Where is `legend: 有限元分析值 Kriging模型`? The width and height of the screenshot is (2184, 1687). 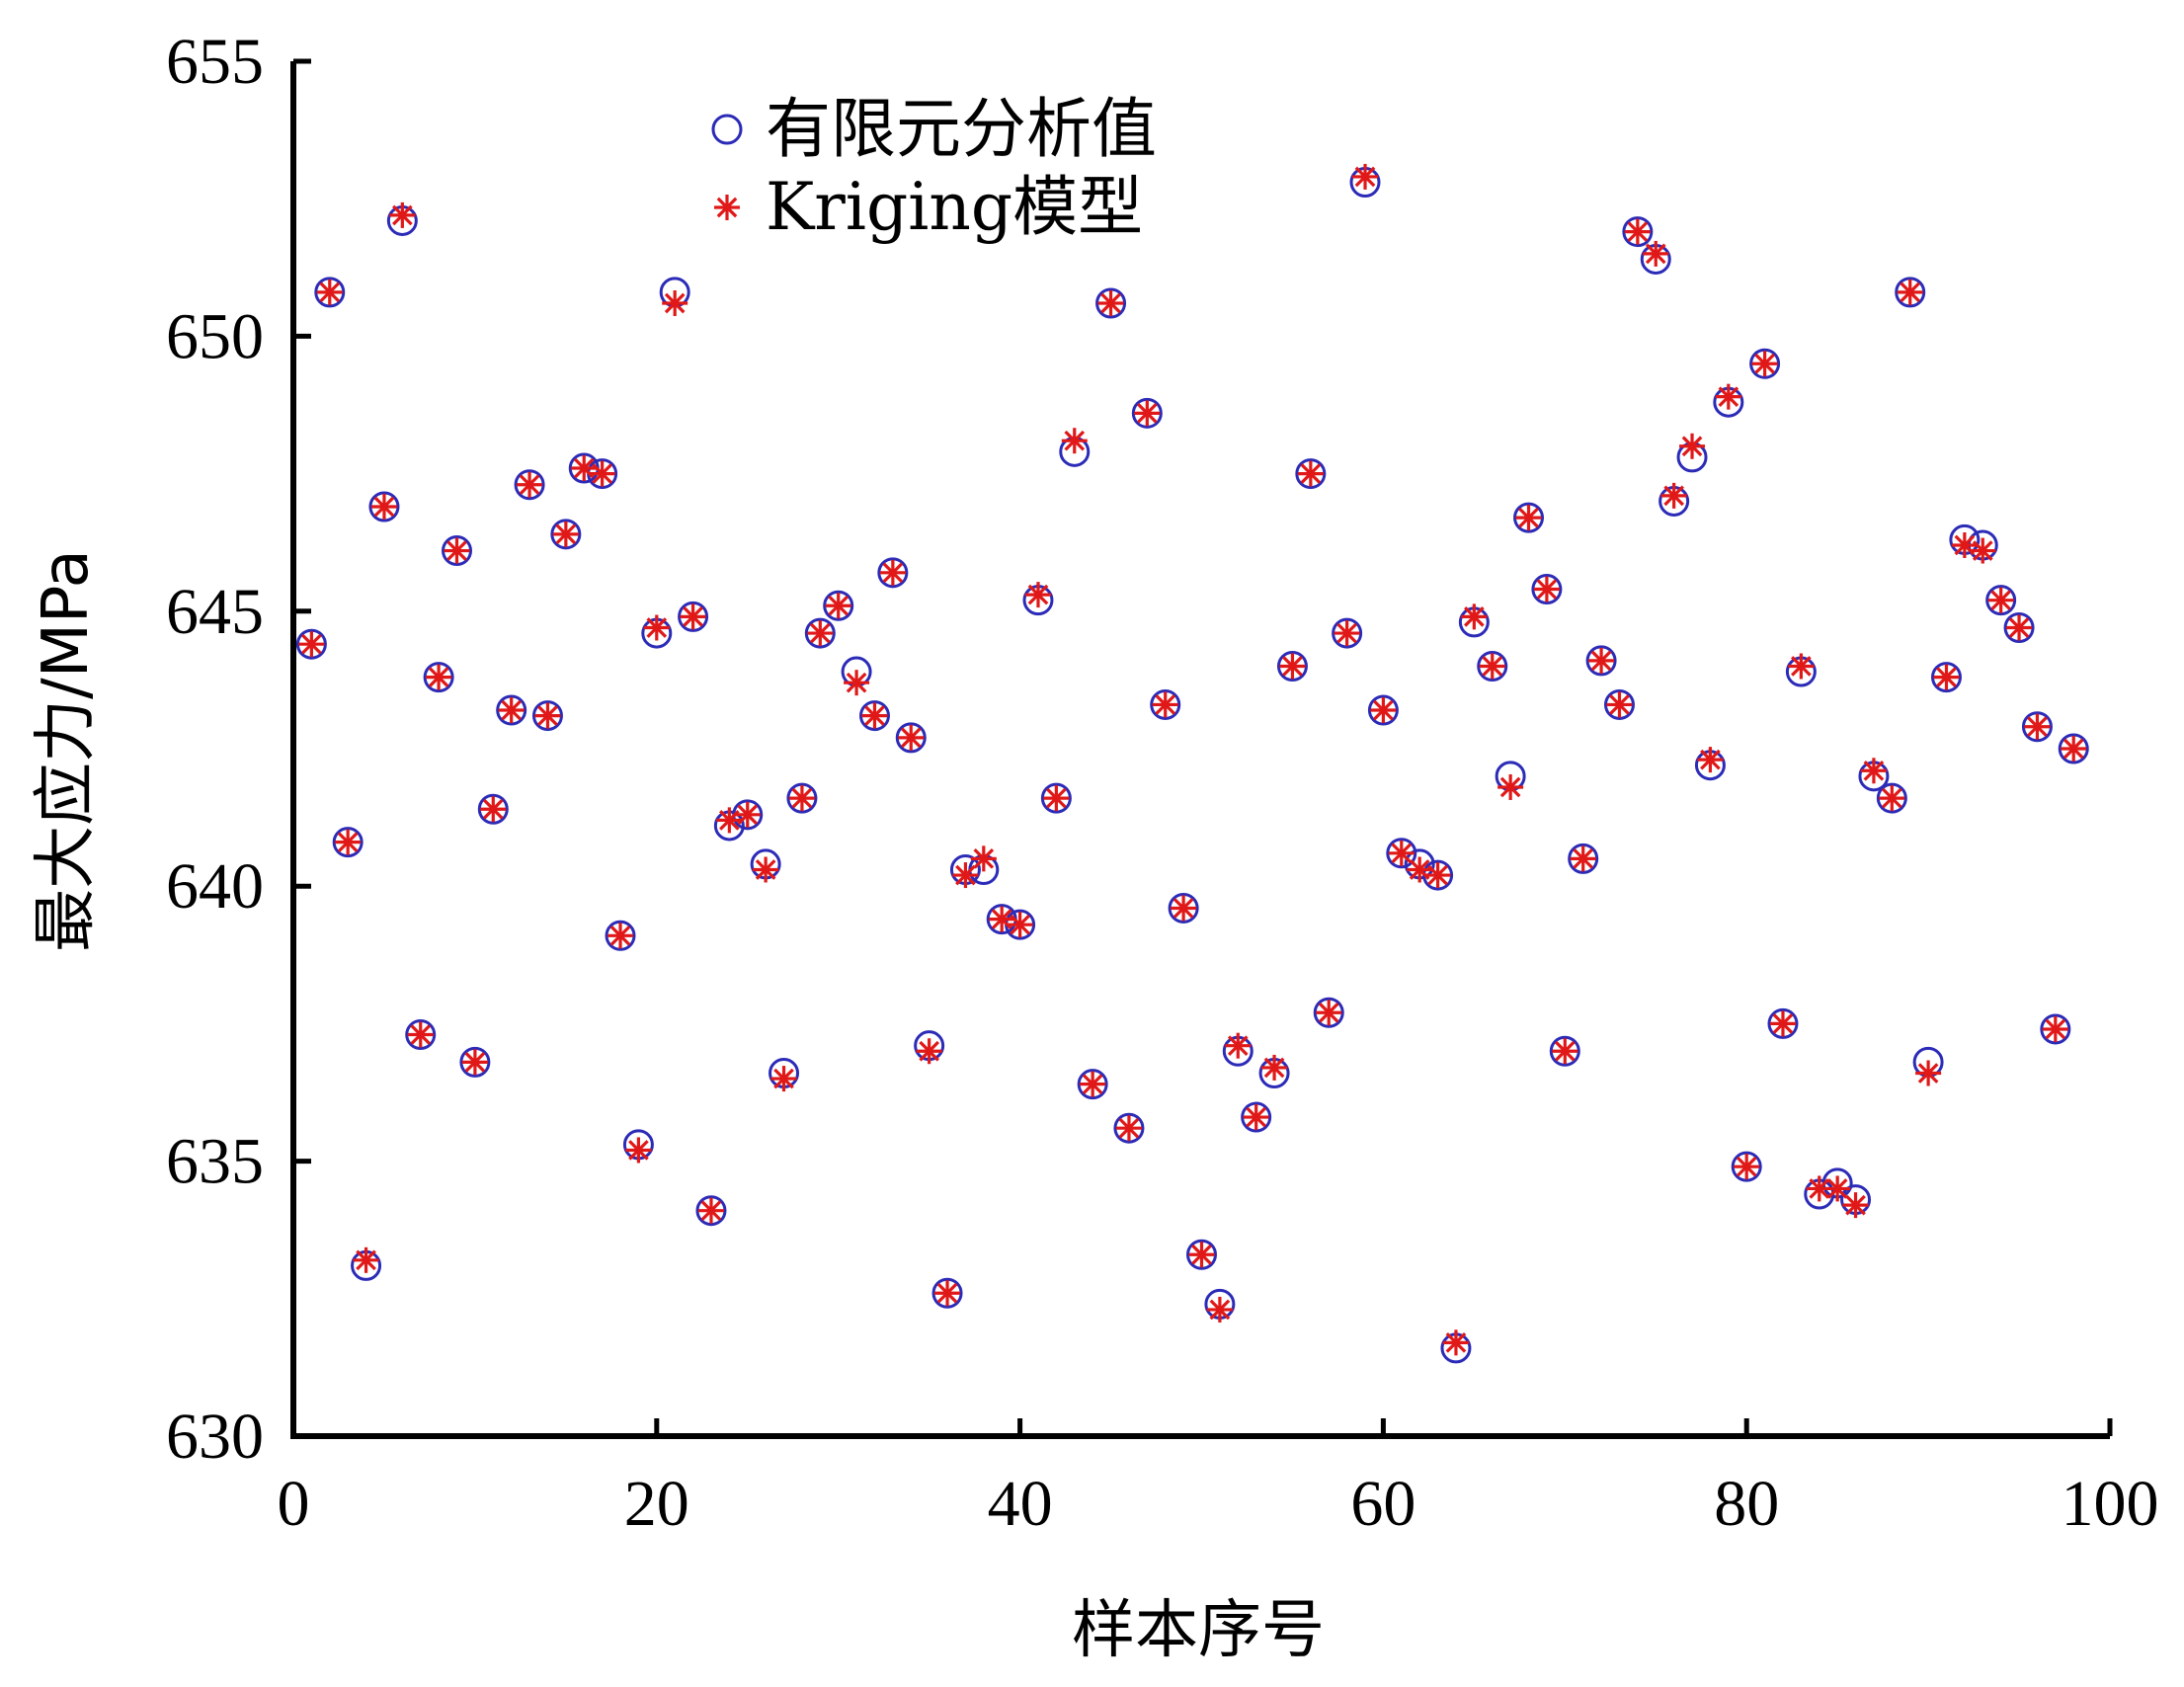 legend: 有限元分析值 Kriging模型 is located at coordinates (934, 168).